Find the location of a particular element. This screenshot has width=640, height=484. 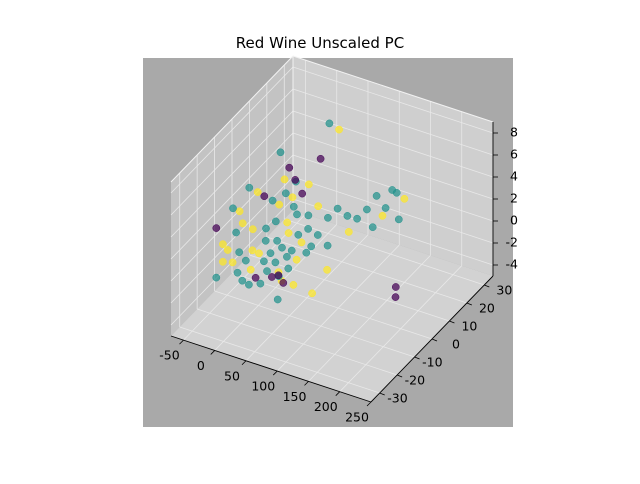

z-tick-label: -4 is located at coordinates (512, 264).